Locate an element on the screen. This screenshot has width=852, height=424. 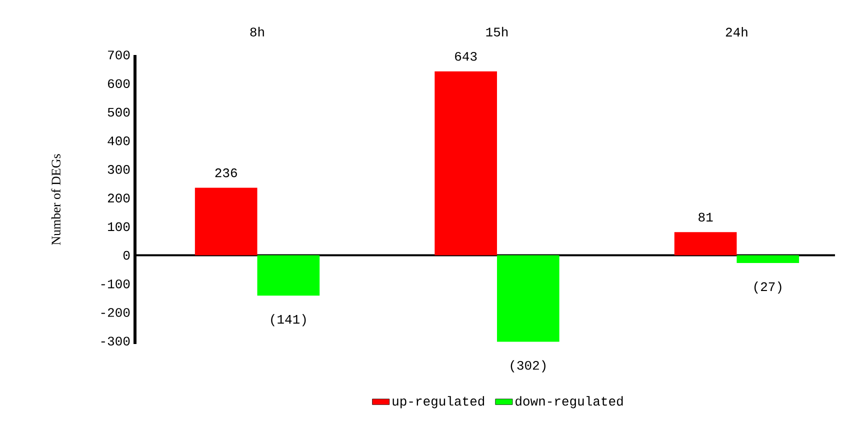
y-tick-label: 300 is located at coordinates (119, 169).